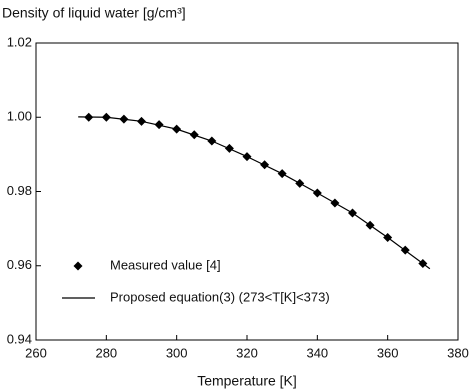 This screenshot has width=474, height=391. What do you see at coordinates (19, 41) in the screenshot?
I see `y-tick-label: 1.02` at bounding box center [19, 41].